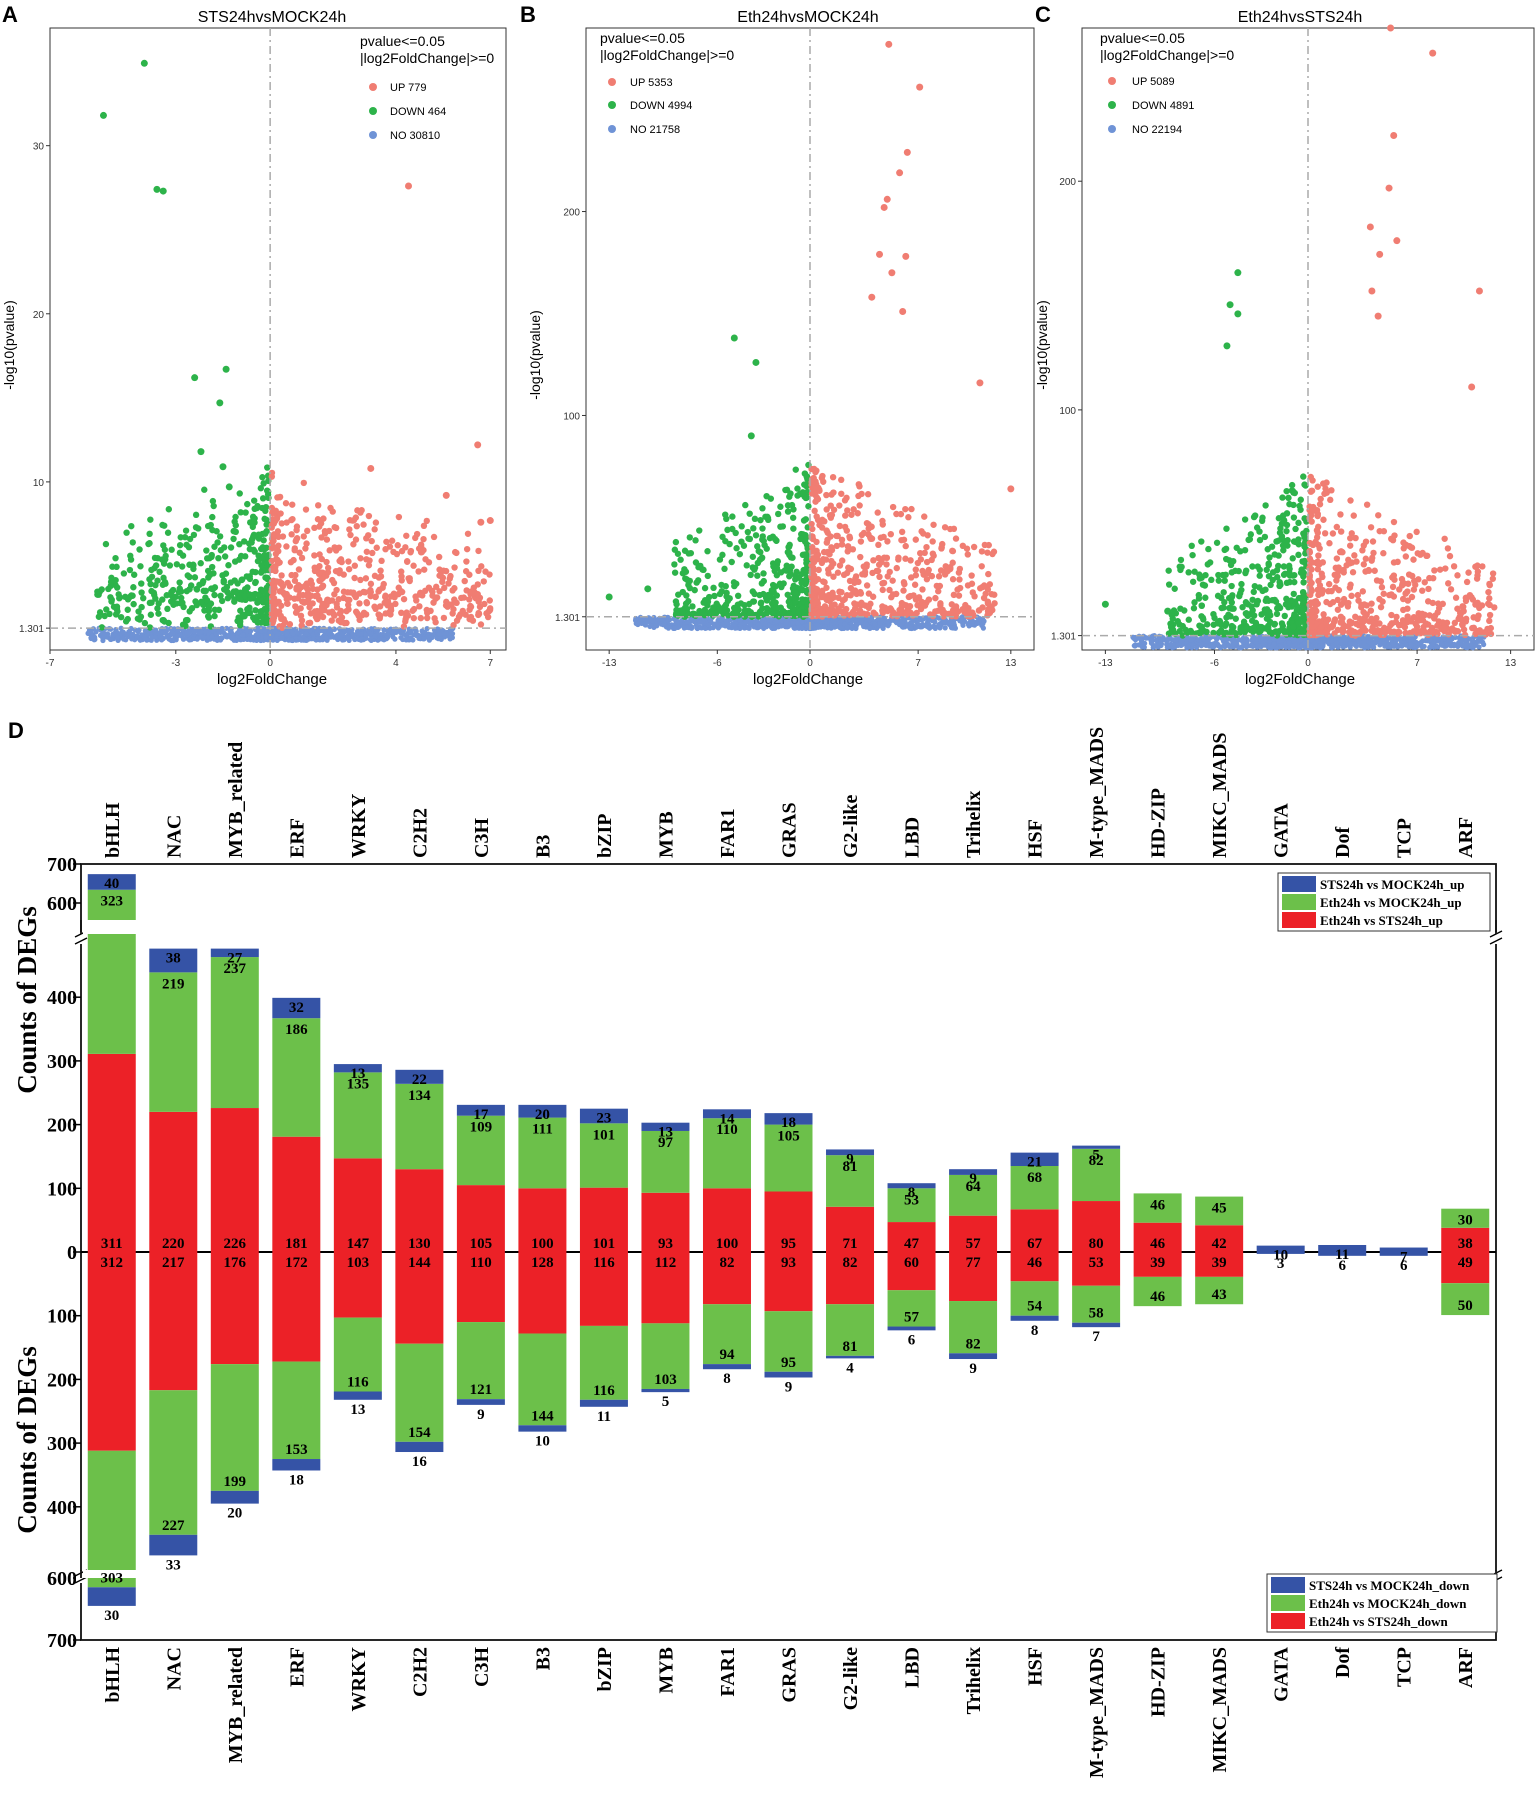  What do you see at coordinates (272, 17) in the screenshot?
I see `panel-a-title: STS24hvsMOCK24h` at bounding box center [272, 17].